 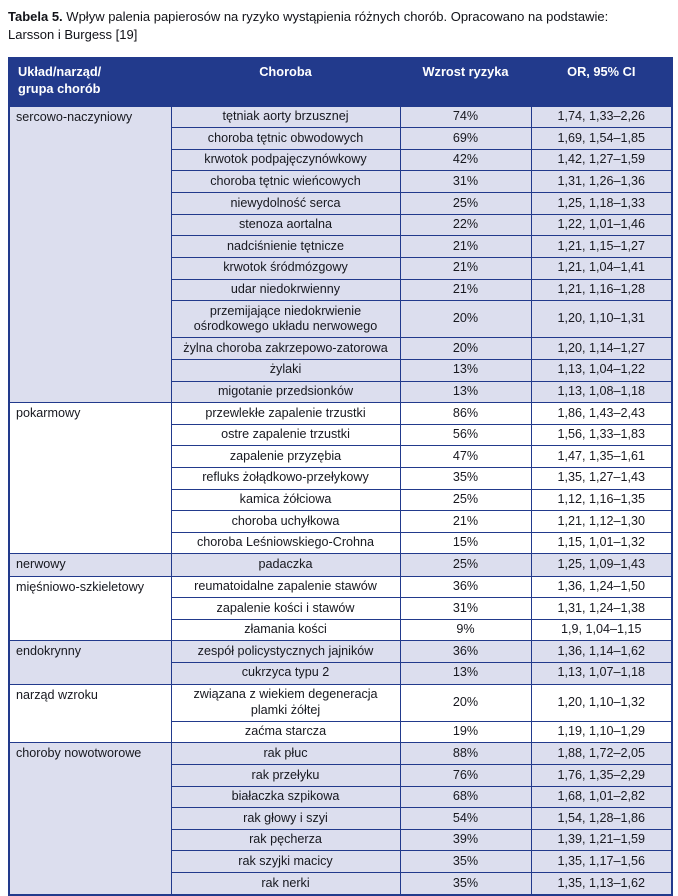 I want to click on risk-cell: 21%, so click(x=465, y=246).